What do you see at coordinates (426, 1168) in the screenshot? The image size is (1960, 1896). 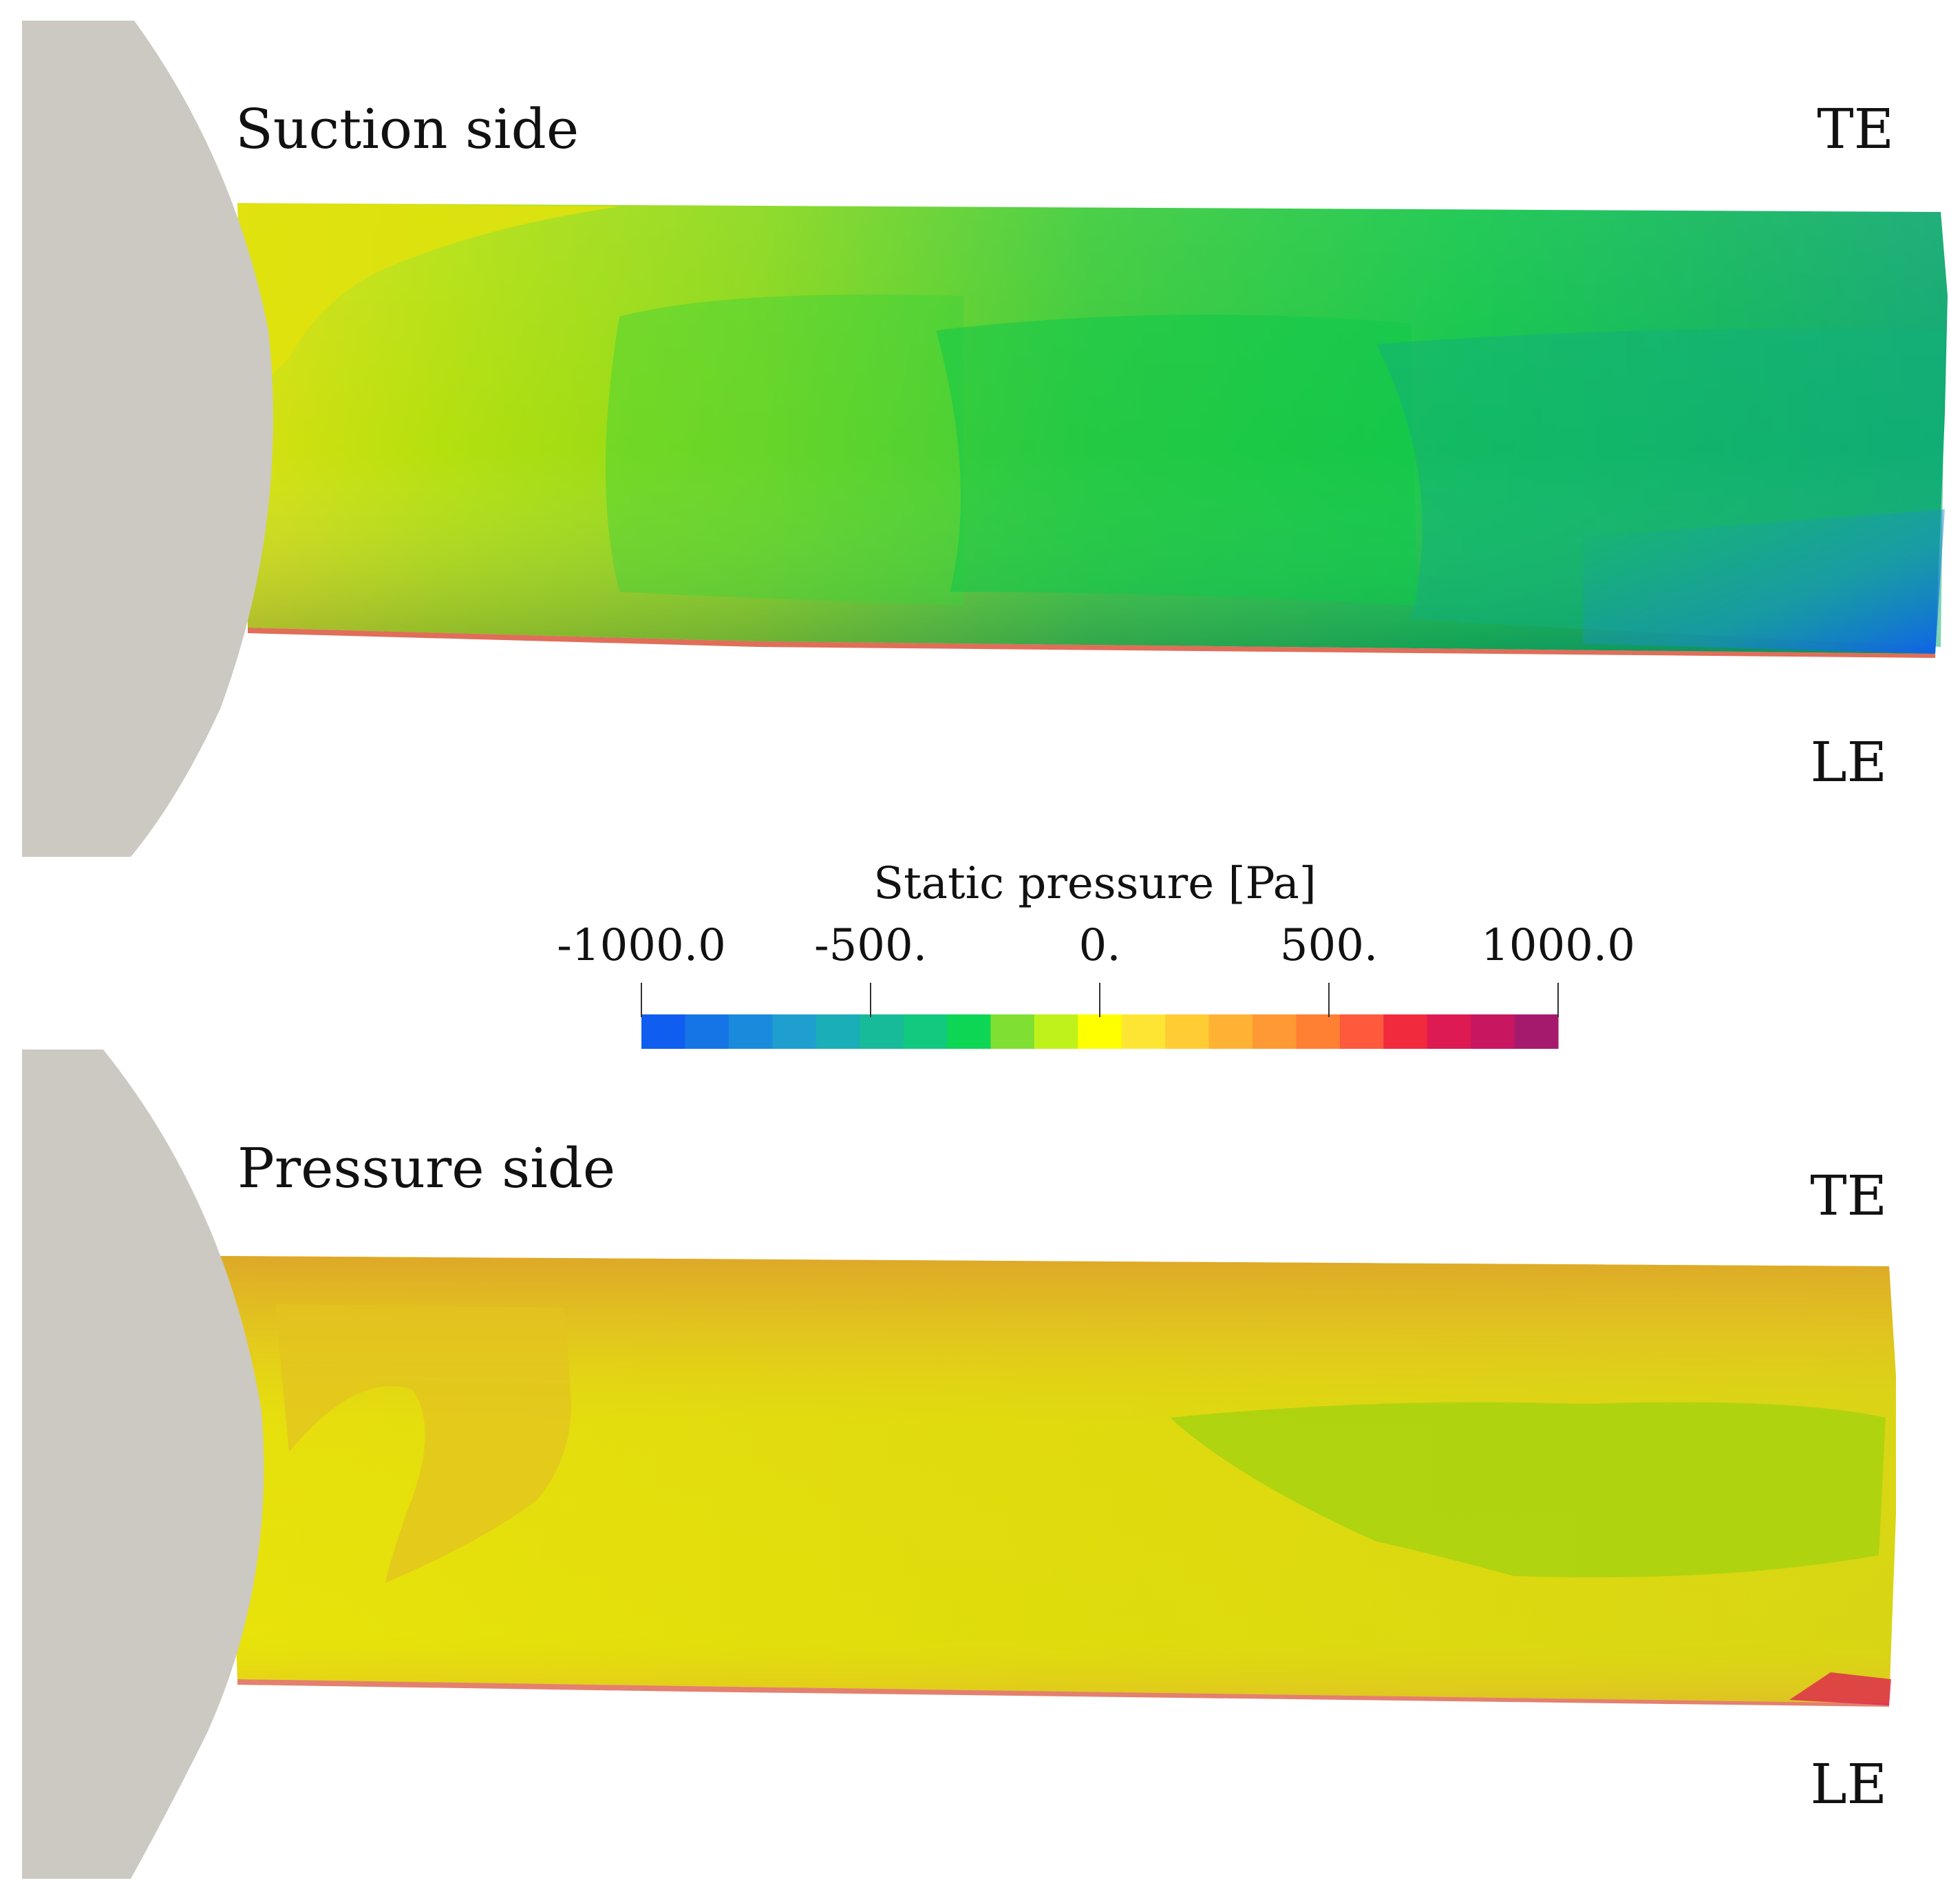 I see `pressure-side-title: Pressure side` at bounding box center [426, 1168].